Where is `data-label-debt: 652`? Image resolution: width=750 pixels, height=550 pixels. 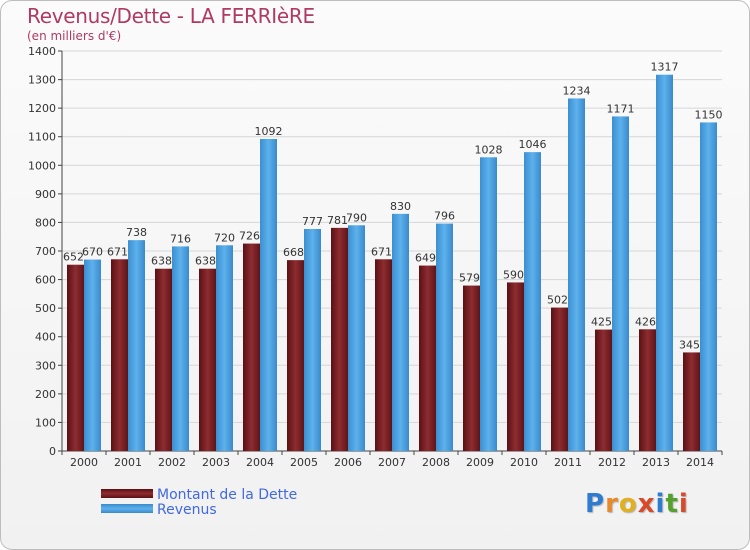 data-label-debt: 652 is located at coordinates (73, 257).